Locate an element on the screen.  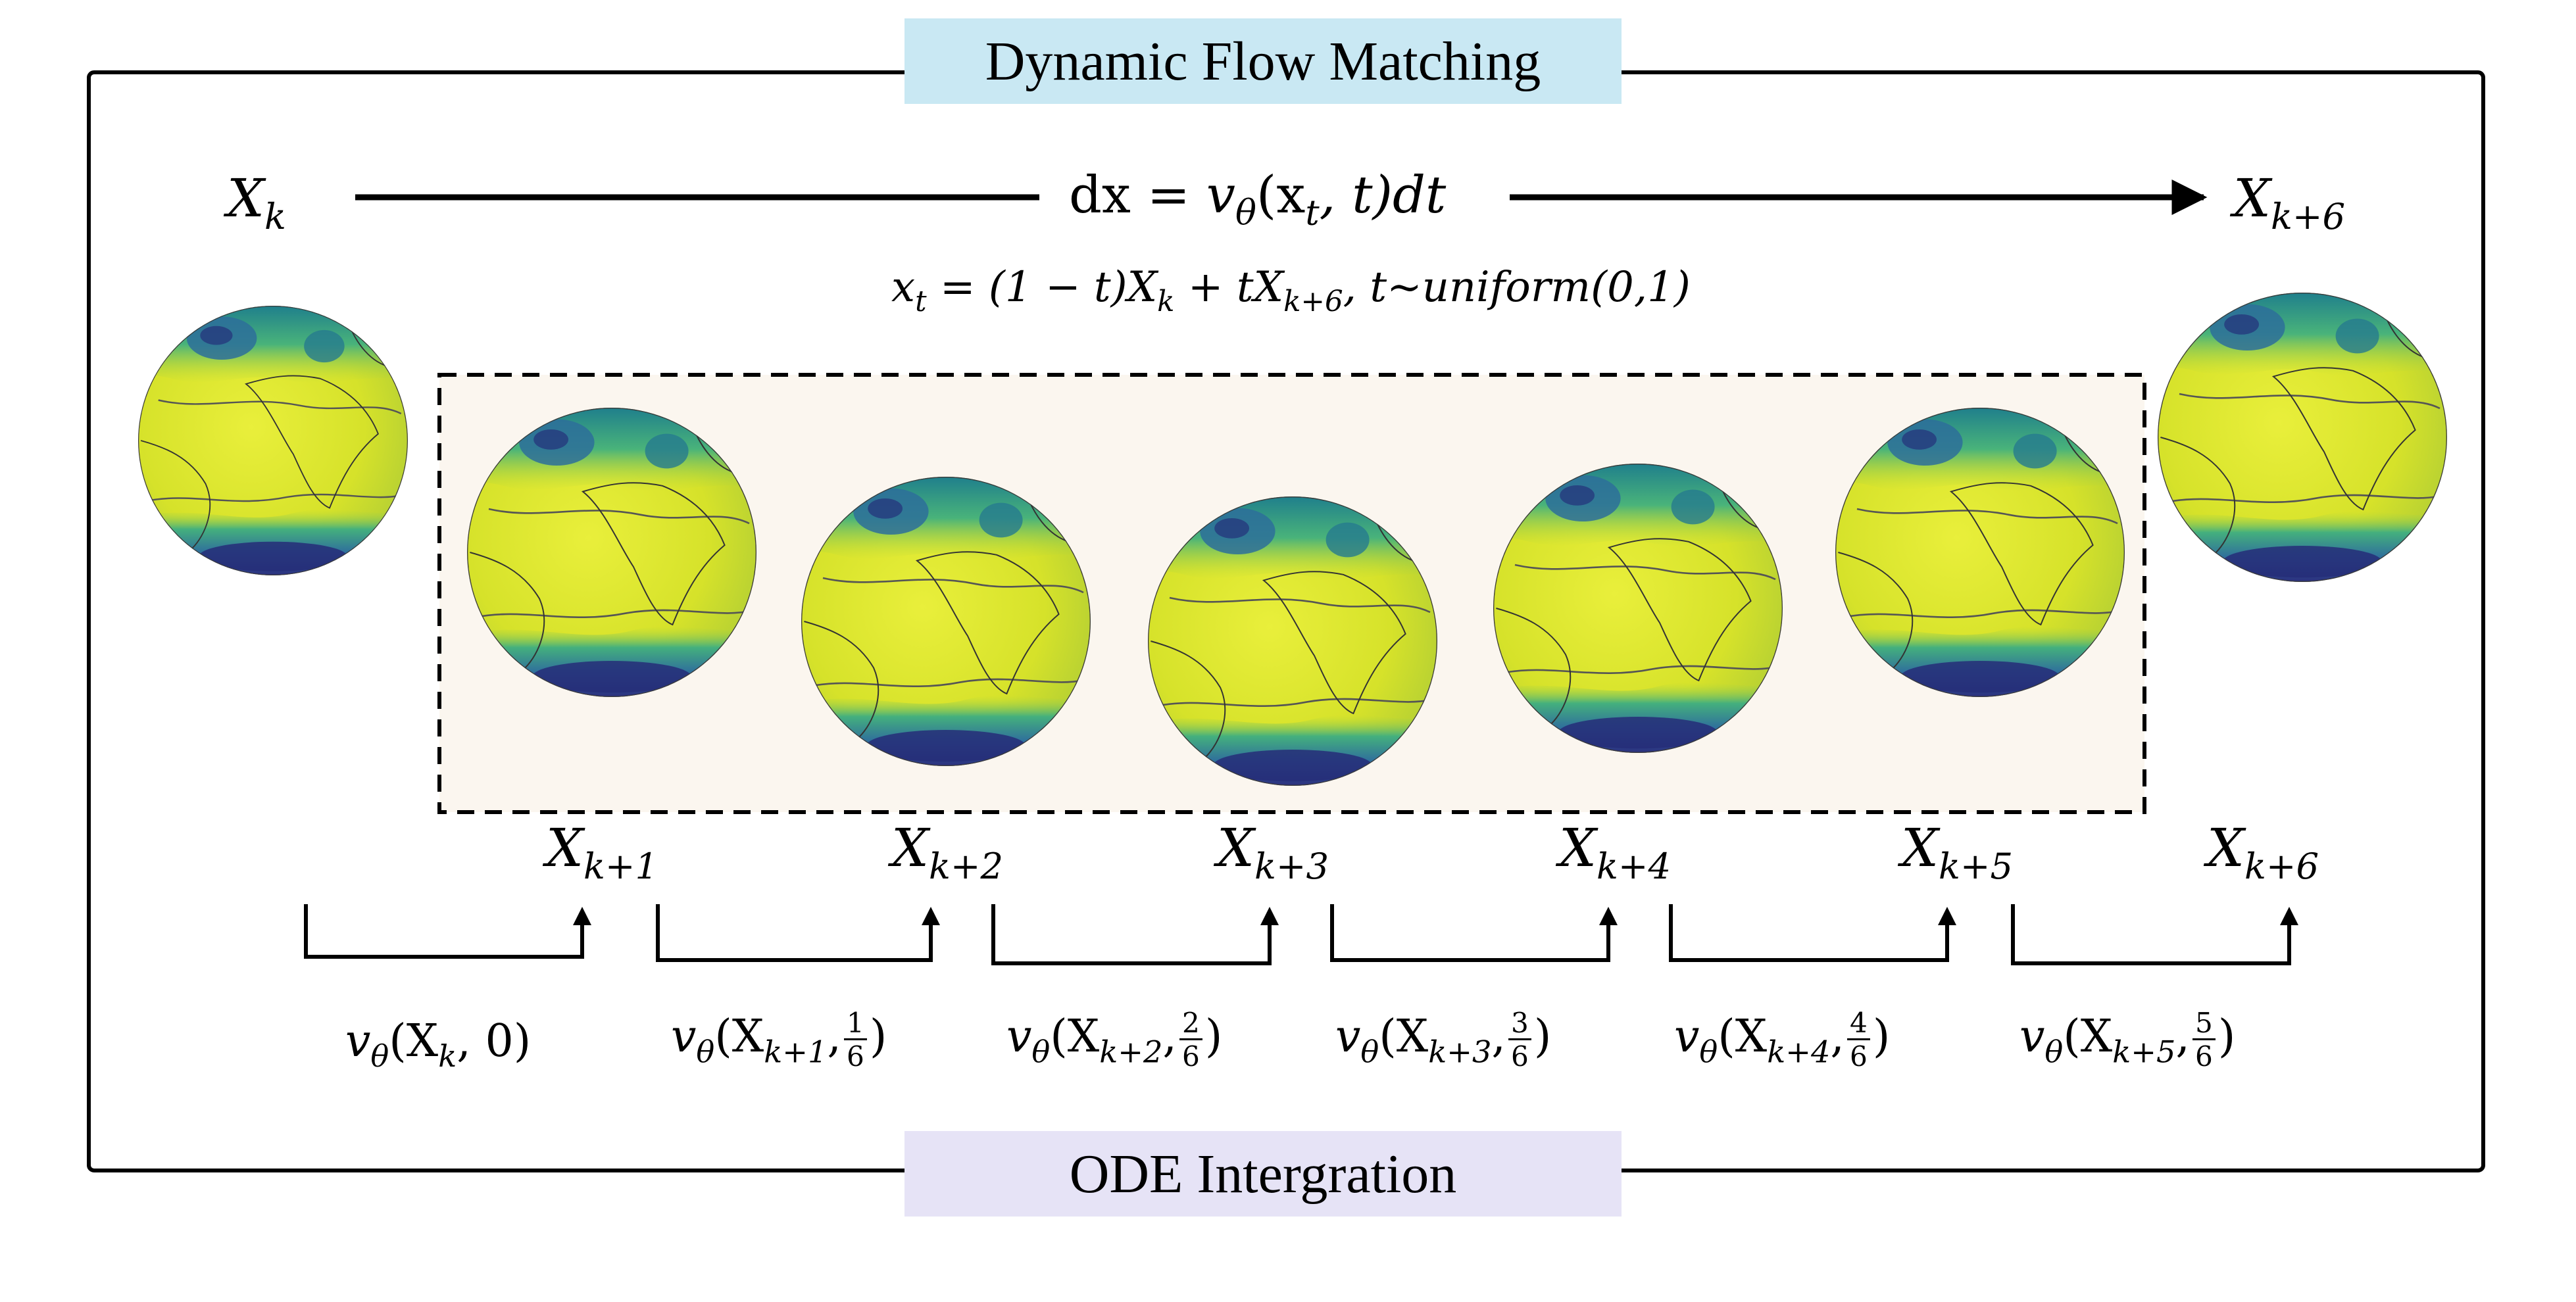
velocity-label-5: vθ(Xk+4, 4 6) is located at coordinates (1782, 1040).